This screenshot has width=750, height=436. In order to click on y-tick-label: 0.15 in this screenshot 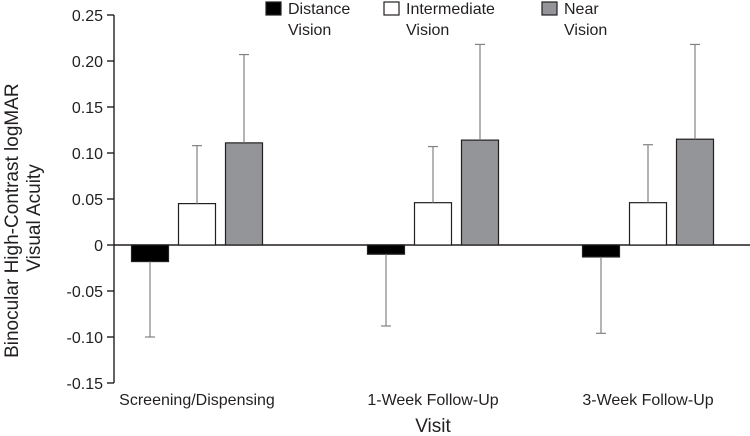, I will do `click(87, 108)`.